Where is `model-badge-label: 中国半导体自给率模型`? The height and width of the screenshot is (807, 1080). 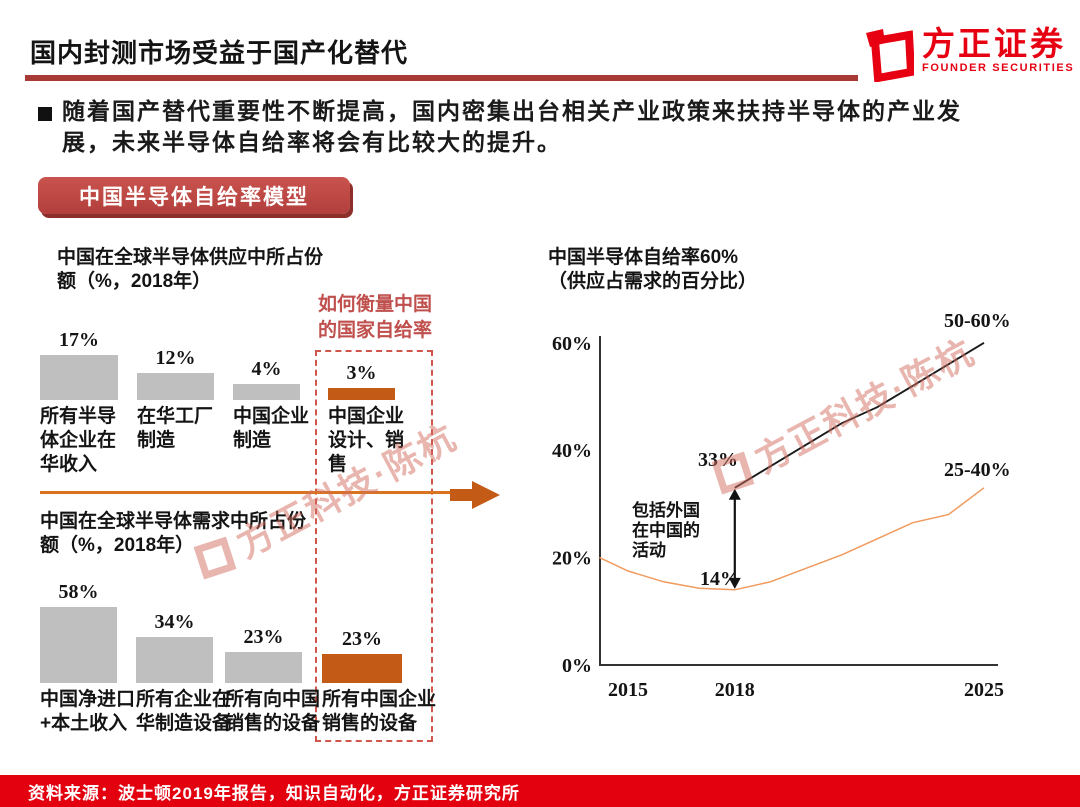
model-badge-label: 中国半导体自给率模型 is located at coordinates (194, 197).